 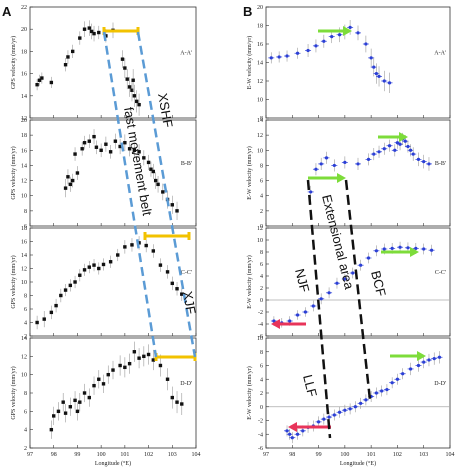 I want to click on label-bcf: BCF, so click(x=378, y=283).